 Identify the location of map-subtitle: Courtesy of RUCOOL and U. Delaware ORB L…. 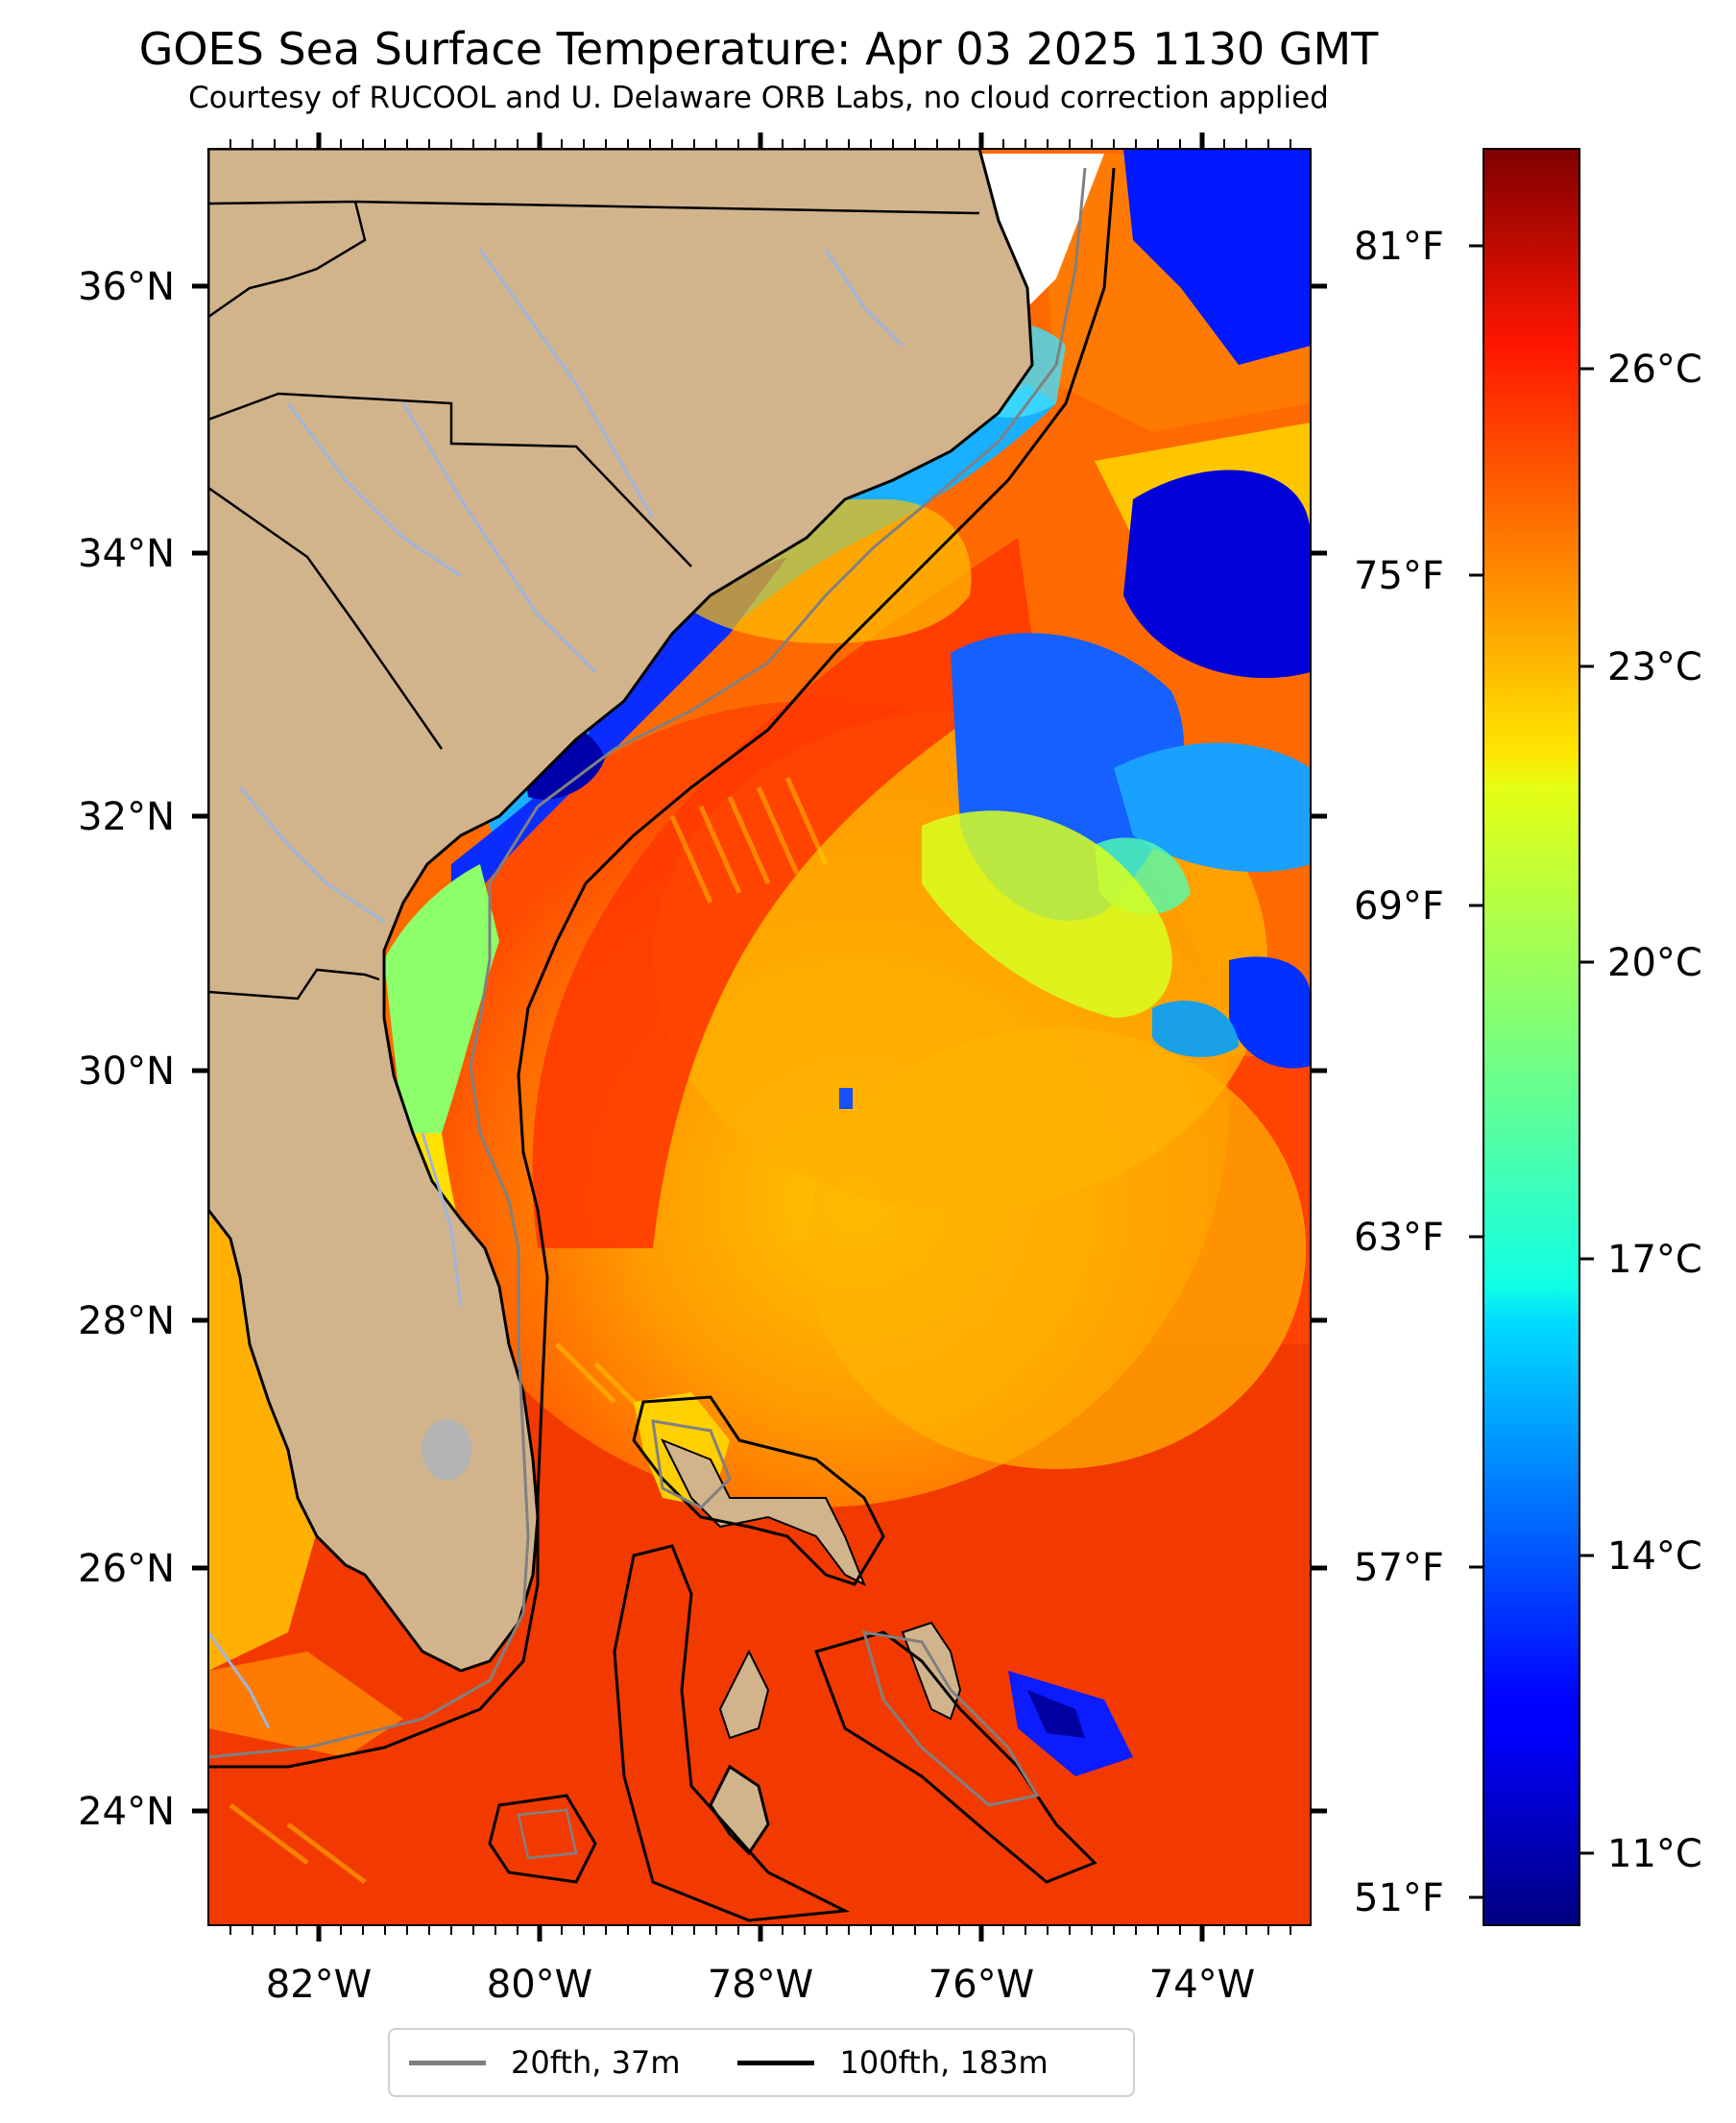
(758, 98).